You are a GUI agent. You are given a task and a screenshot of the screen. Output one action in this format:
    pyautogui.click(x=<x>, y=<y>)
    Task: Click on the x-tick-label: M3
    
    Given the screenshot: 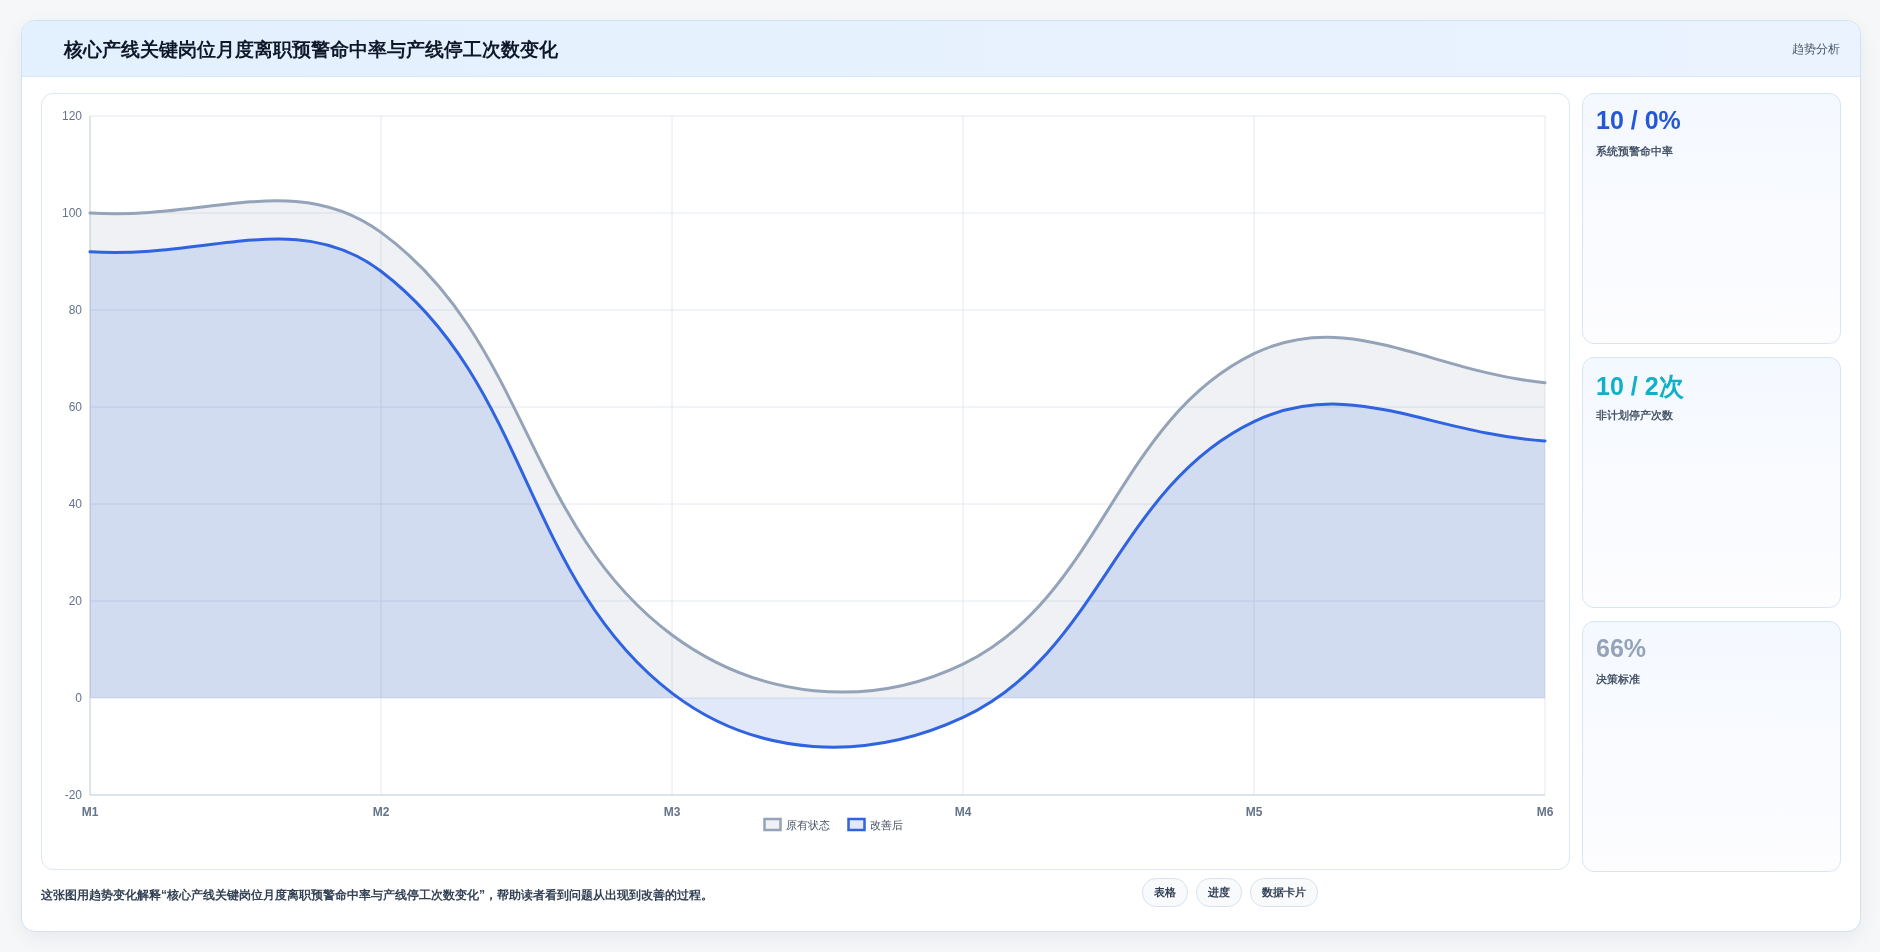 What is the action you would take?
    pyautogui.click(x=672, y=812)
    